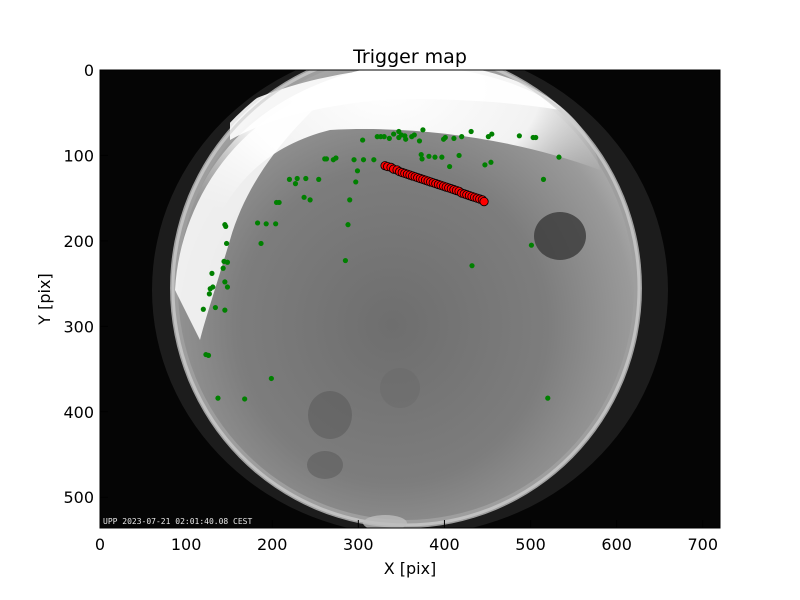 The image size is (800, 600). I want to click on y-tick-label: 500, so click(78, 497).